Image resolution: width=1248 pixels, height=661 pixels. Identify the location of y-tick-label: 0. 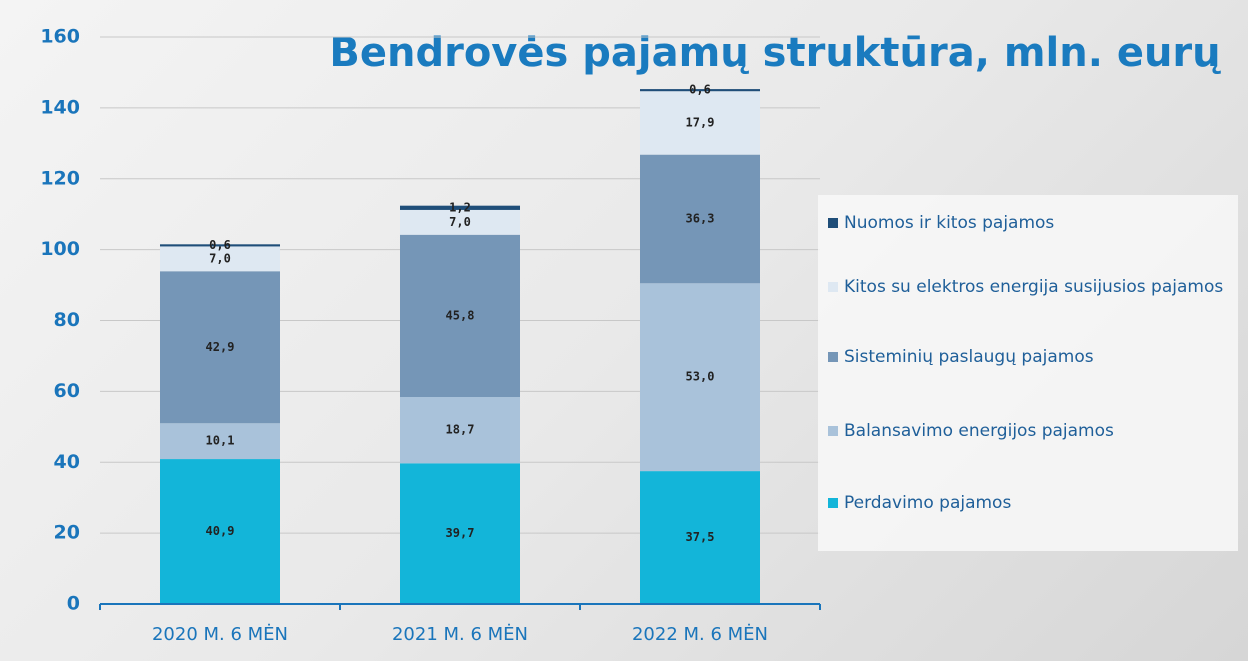
(73, 604).